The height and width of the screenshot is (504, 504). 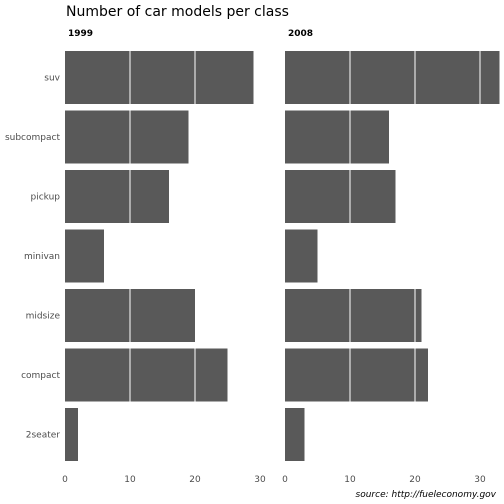 What do you see at coordinates (40, 376) in the screenshot?
I see `category-label: compact` at bounding box center [40, 376].